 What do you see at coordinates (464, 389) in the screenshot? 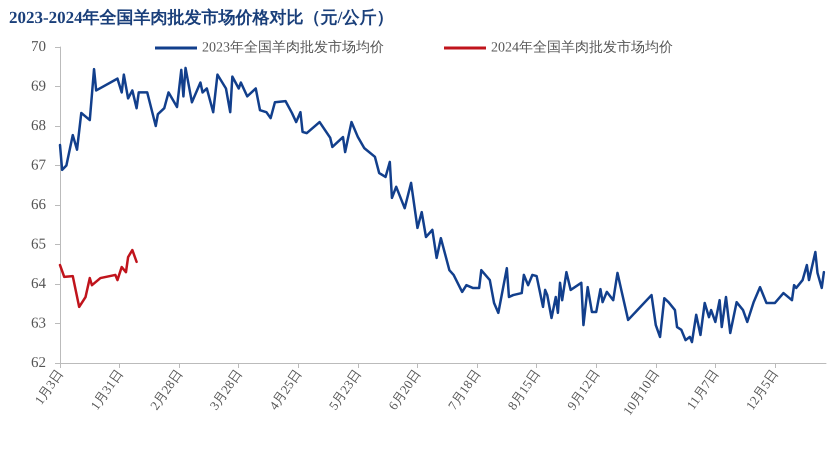
I see `x-tick-label: 7月18日` at bounding box center [464, 389].